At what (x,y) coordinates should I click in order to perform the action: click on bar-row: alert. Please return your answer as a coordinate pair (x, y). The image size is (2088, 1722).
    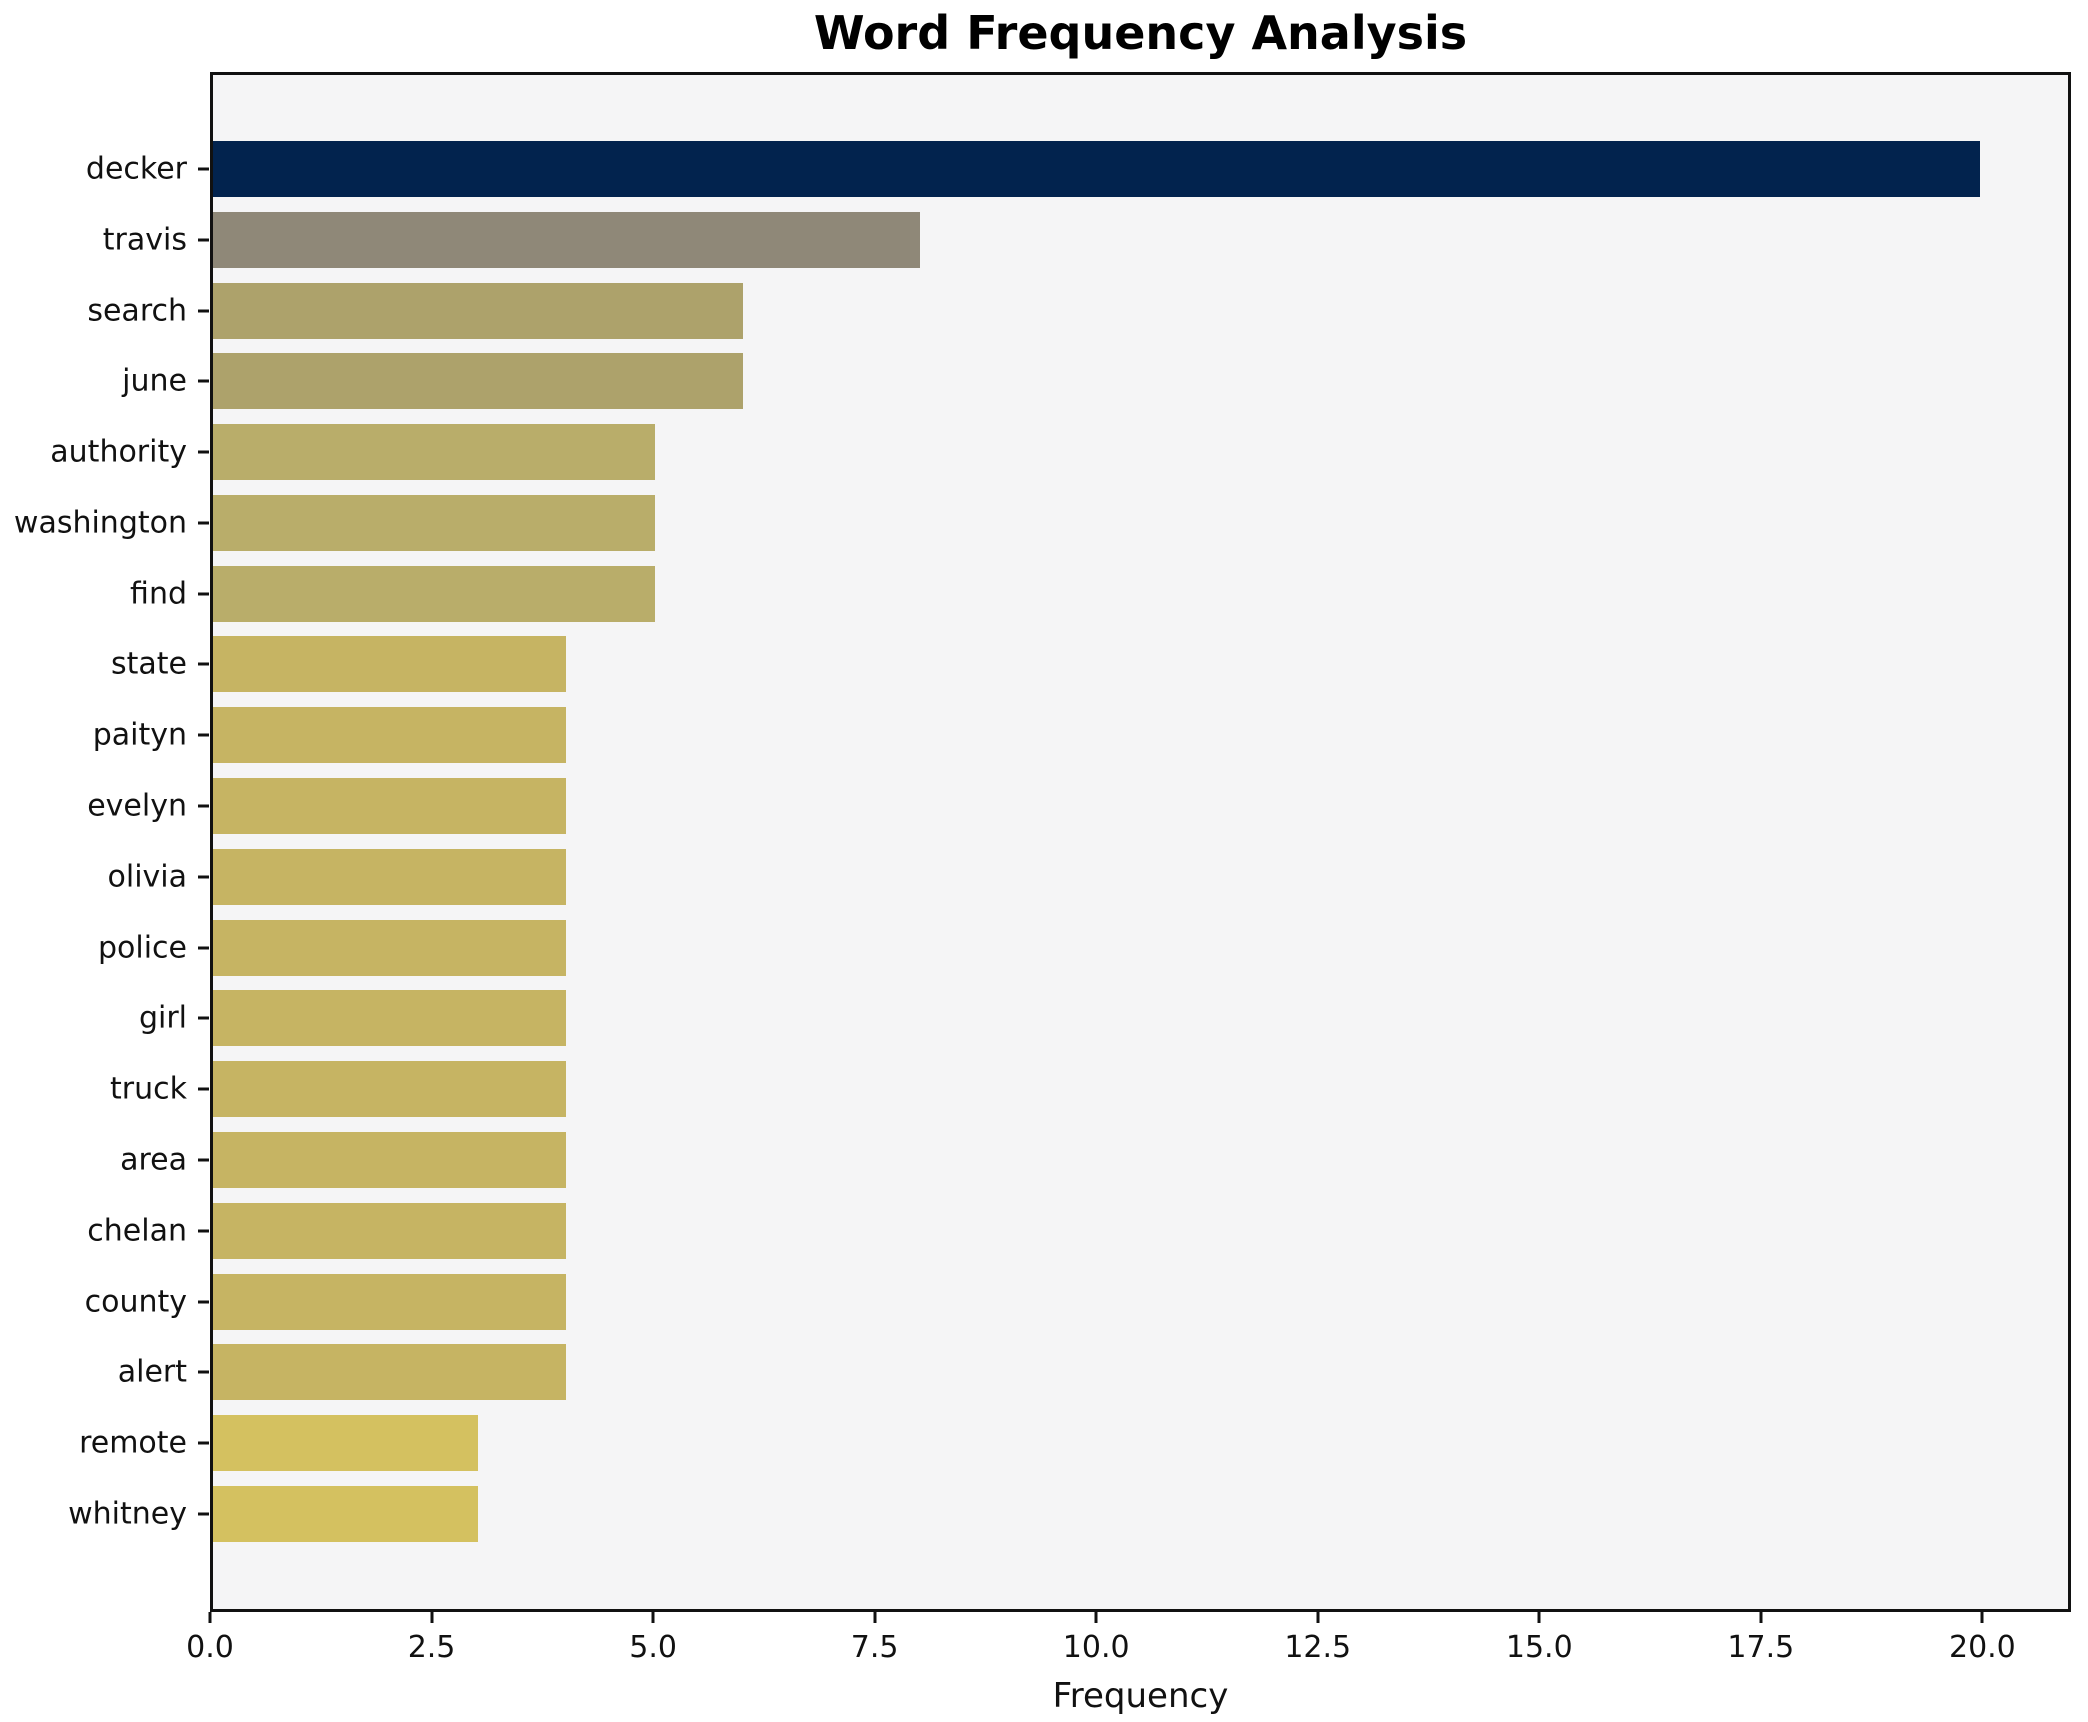
    Looking at the image, I should click on (1093, 1372).